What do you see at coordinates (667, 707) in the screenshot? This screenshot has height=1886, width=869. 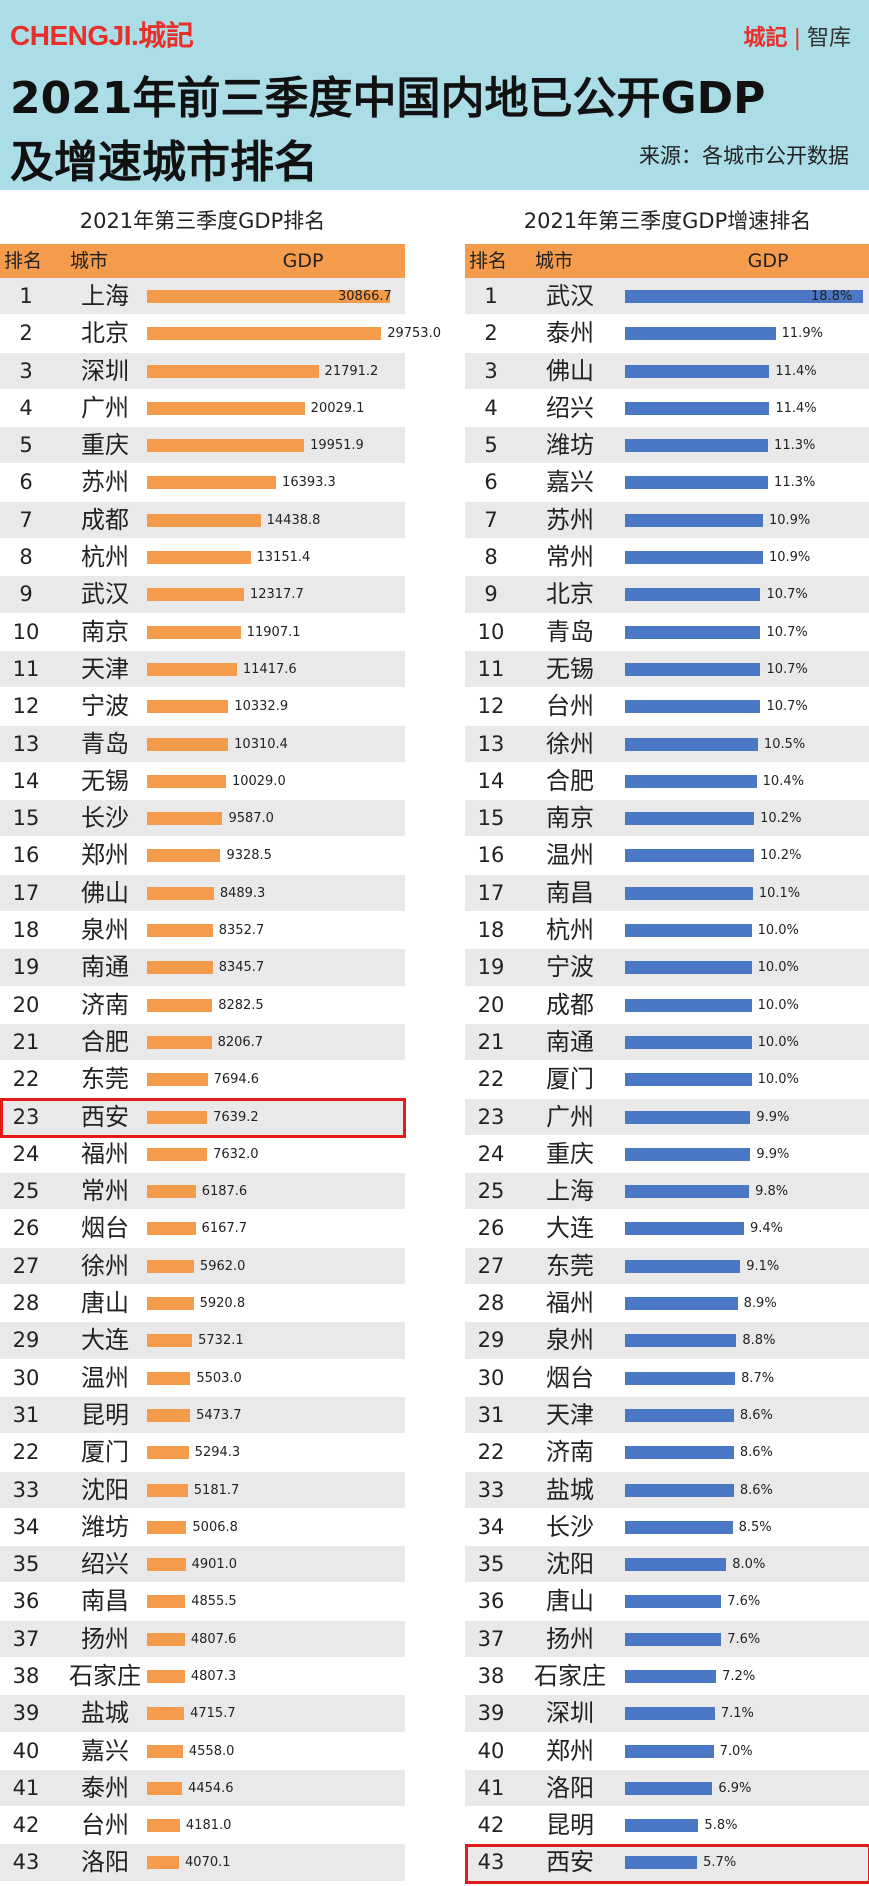 I see `growth-row: 12 台州 10.7%` at bounding box center [667, 707].